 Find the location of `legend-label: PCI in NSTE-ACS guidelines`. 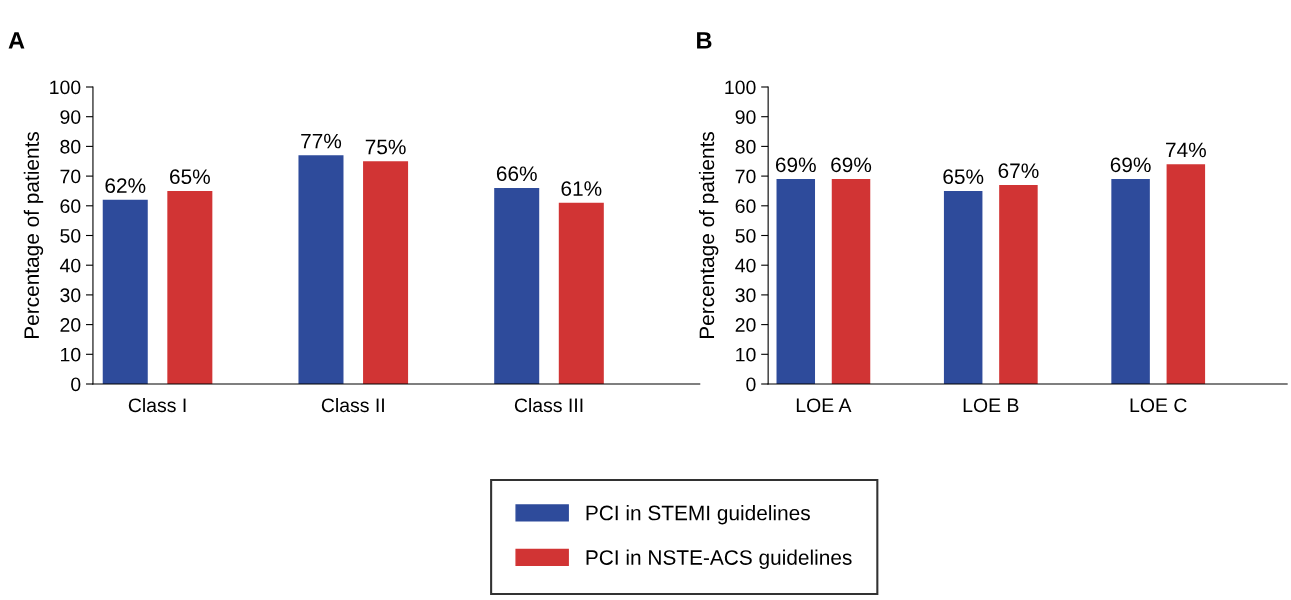

legend-label: PCI in NSTE-ACS guidelines is located at coordinates (719, 559).